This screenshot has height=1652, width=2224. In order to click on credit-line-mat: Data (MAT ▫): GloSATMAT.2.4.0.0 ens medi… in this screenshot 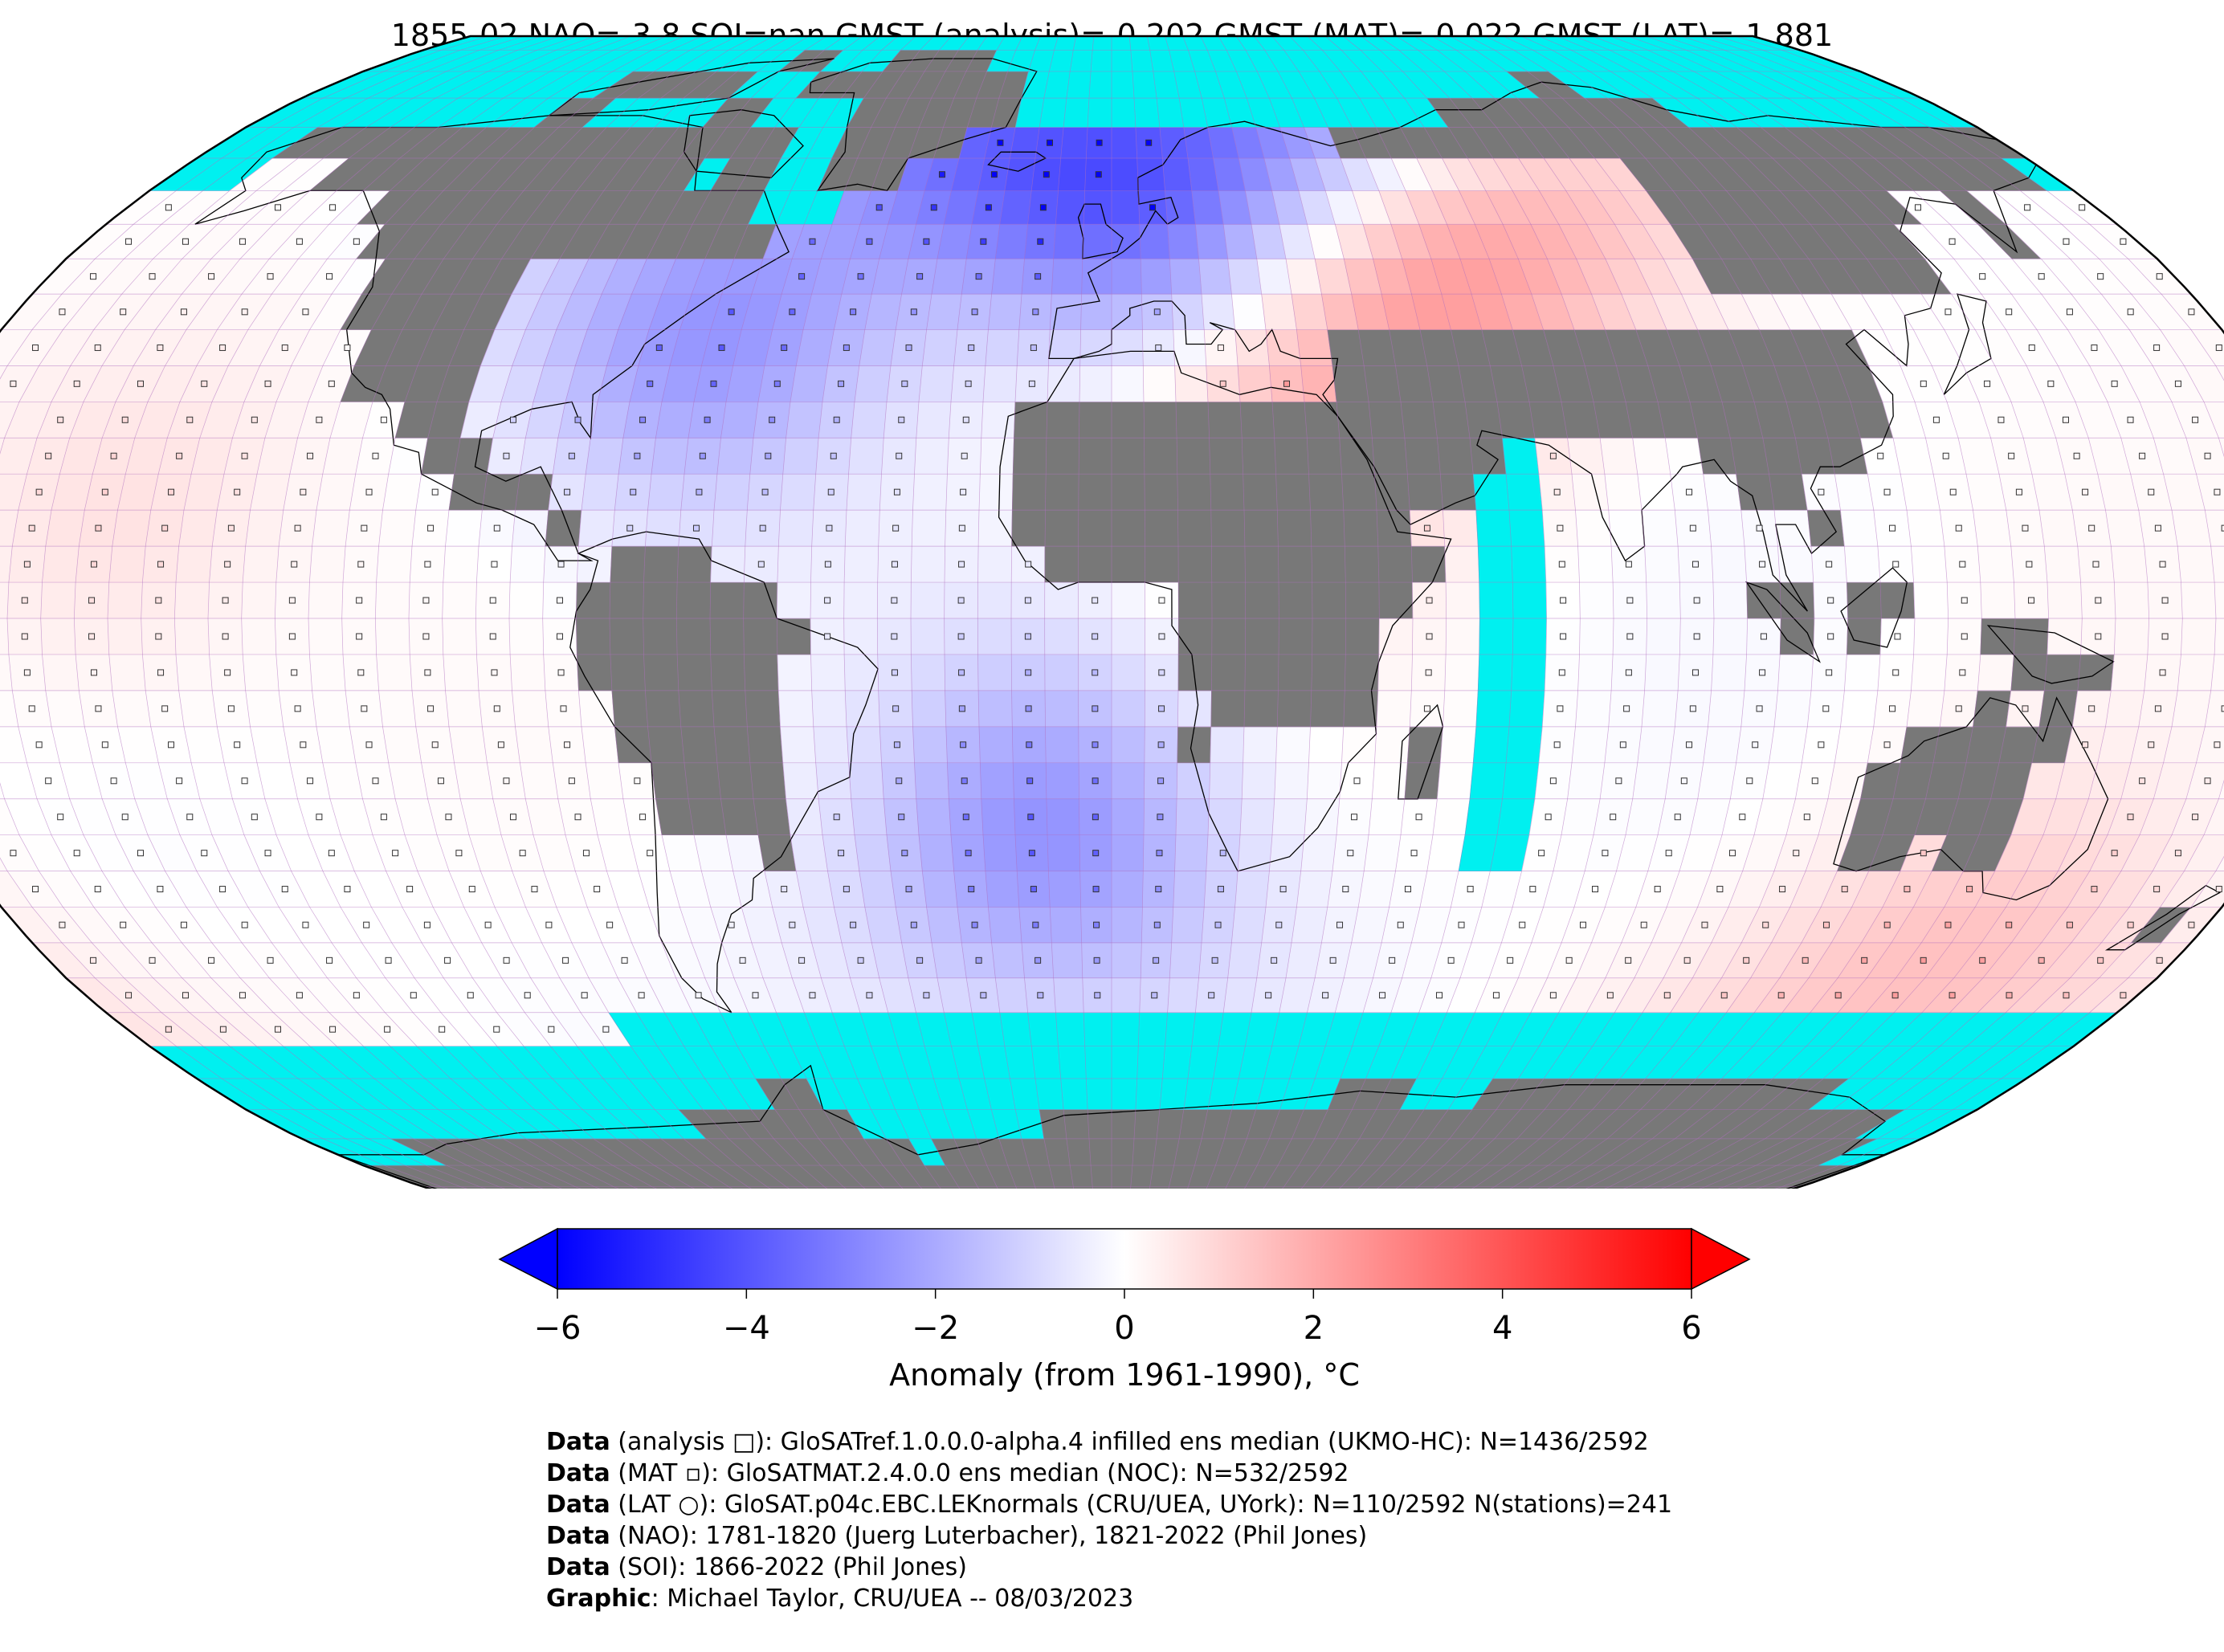, I will do `click(948, 1473)`.